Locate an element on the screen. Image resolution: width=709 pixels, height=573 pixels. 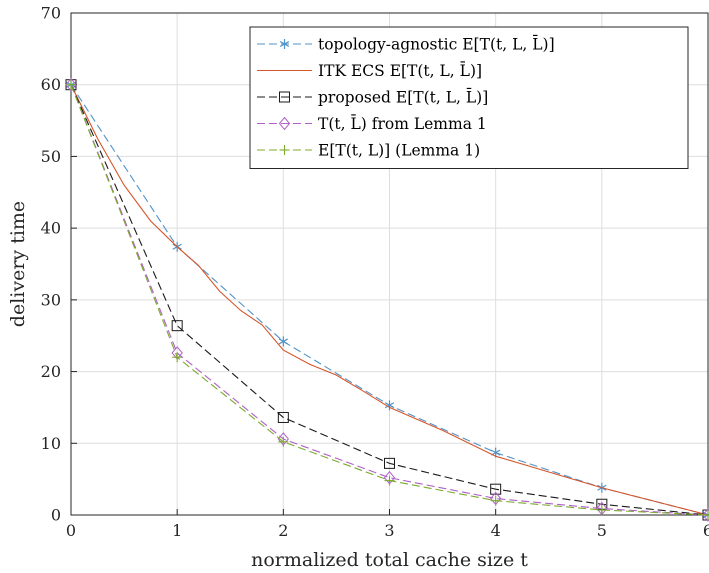
y-tick-label: 10 is located at coordinates (51, 443).